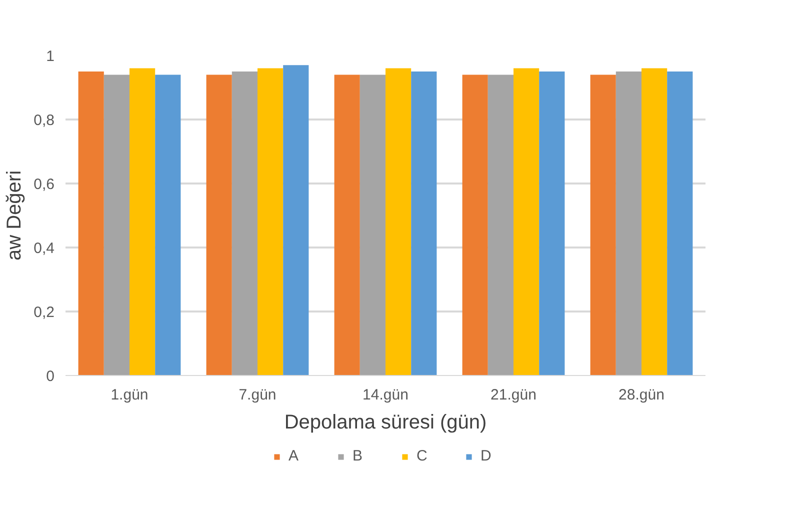 The height and width of the screenshot is (527, 810). What do you see at coordinates (294, 456) in the screenshot?
I see `legend-label: A` at bounding box center [294, 456].